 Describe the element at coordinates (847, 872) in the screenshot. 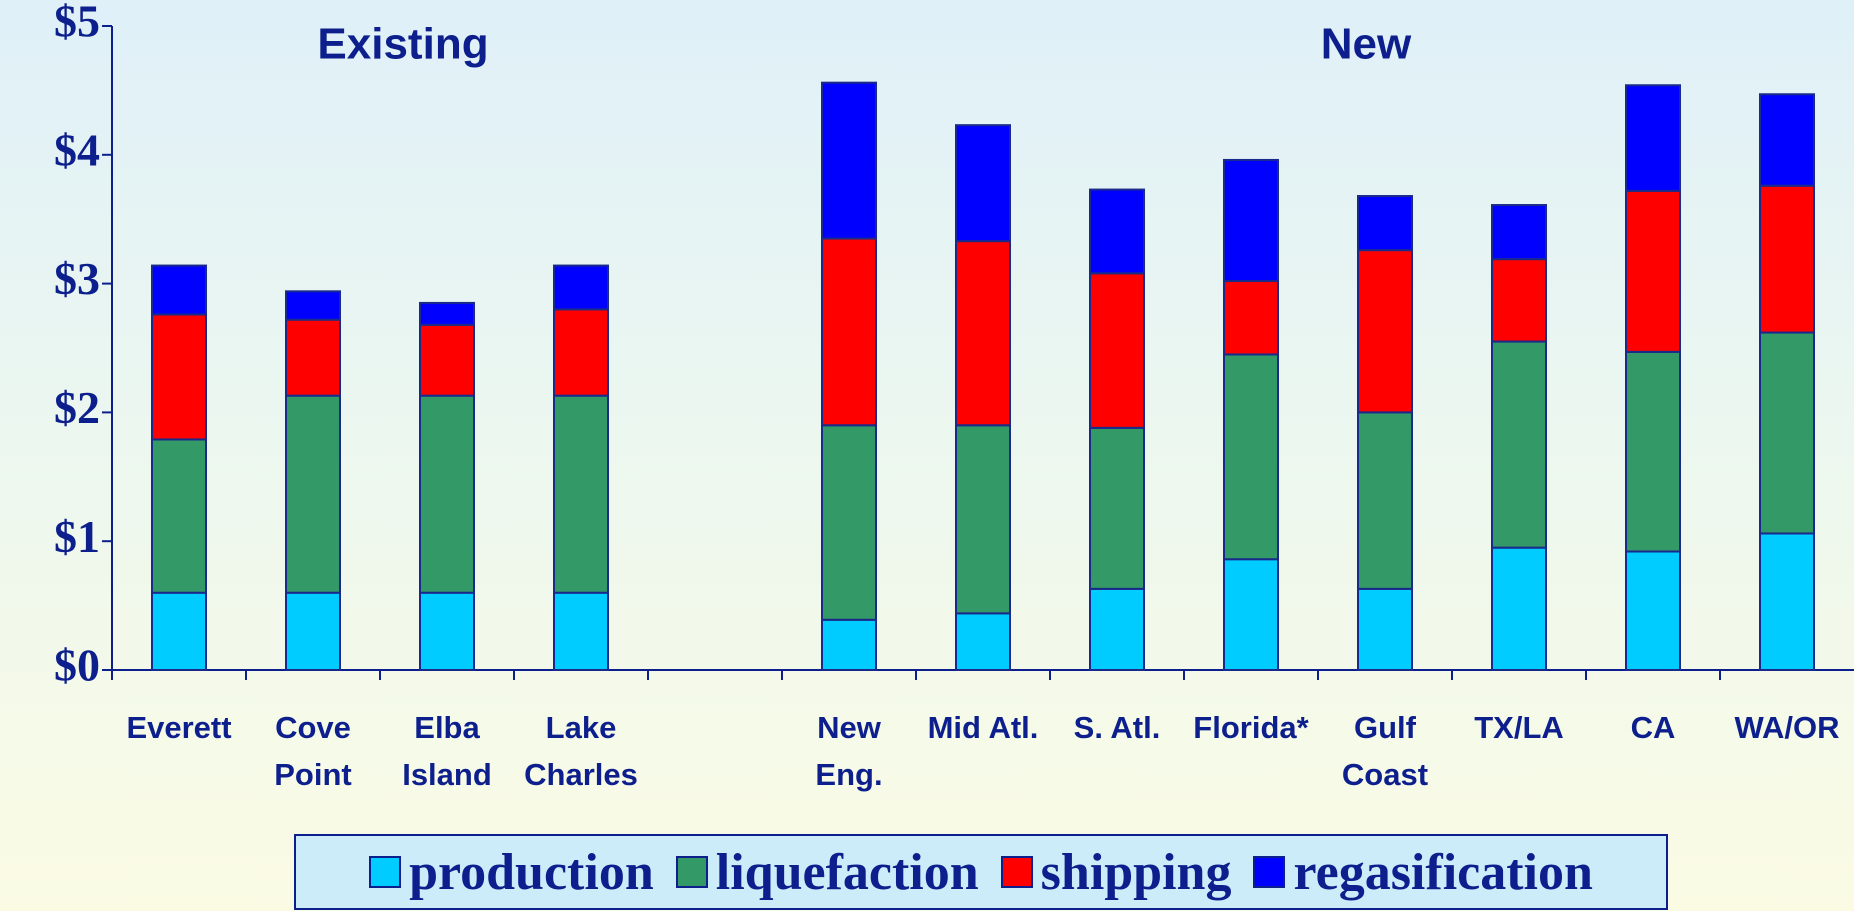

I see `legend-label: liquefaction` at that location.